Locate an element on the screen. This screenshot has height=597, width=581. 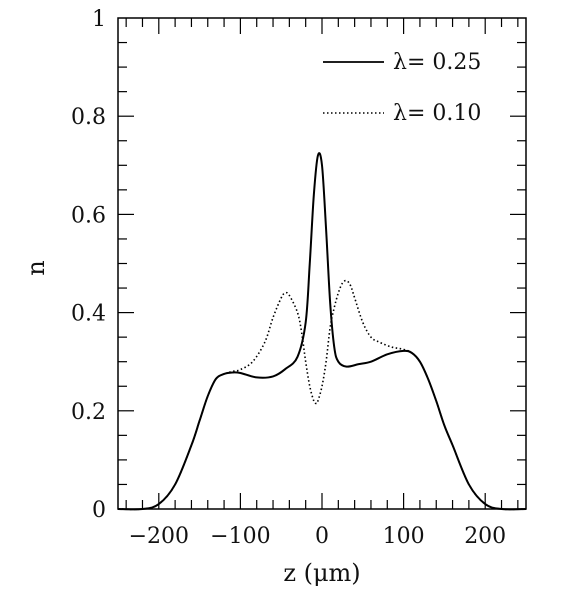
x-tick-label: −200 is located at coordinates (159, 536).